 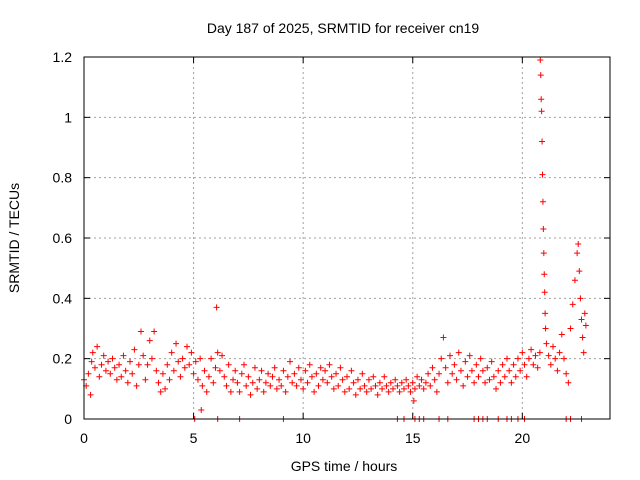 What do you see at coordinates (63, 178) in the screenshot?
I see `y-tick-label: 0.8` at bounding box center [63, 178].